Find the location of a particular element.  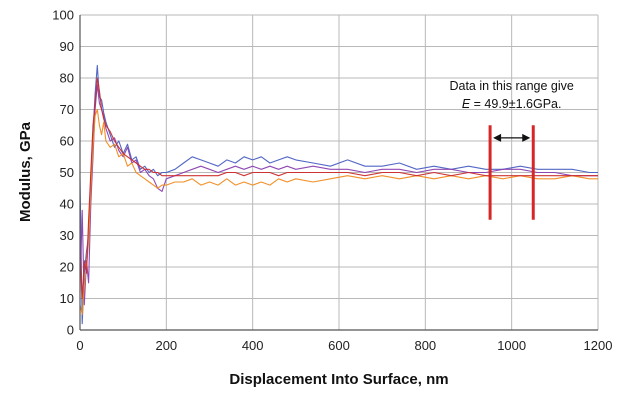

y-tick-label: 40 is located at coordinates (67, 204).